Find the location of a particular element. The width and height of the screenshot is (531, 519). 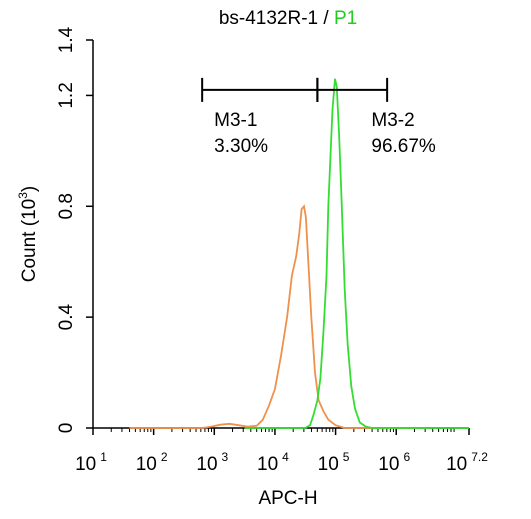

x-tick-label: 10 7.2 is located at coordinates (467, 462).